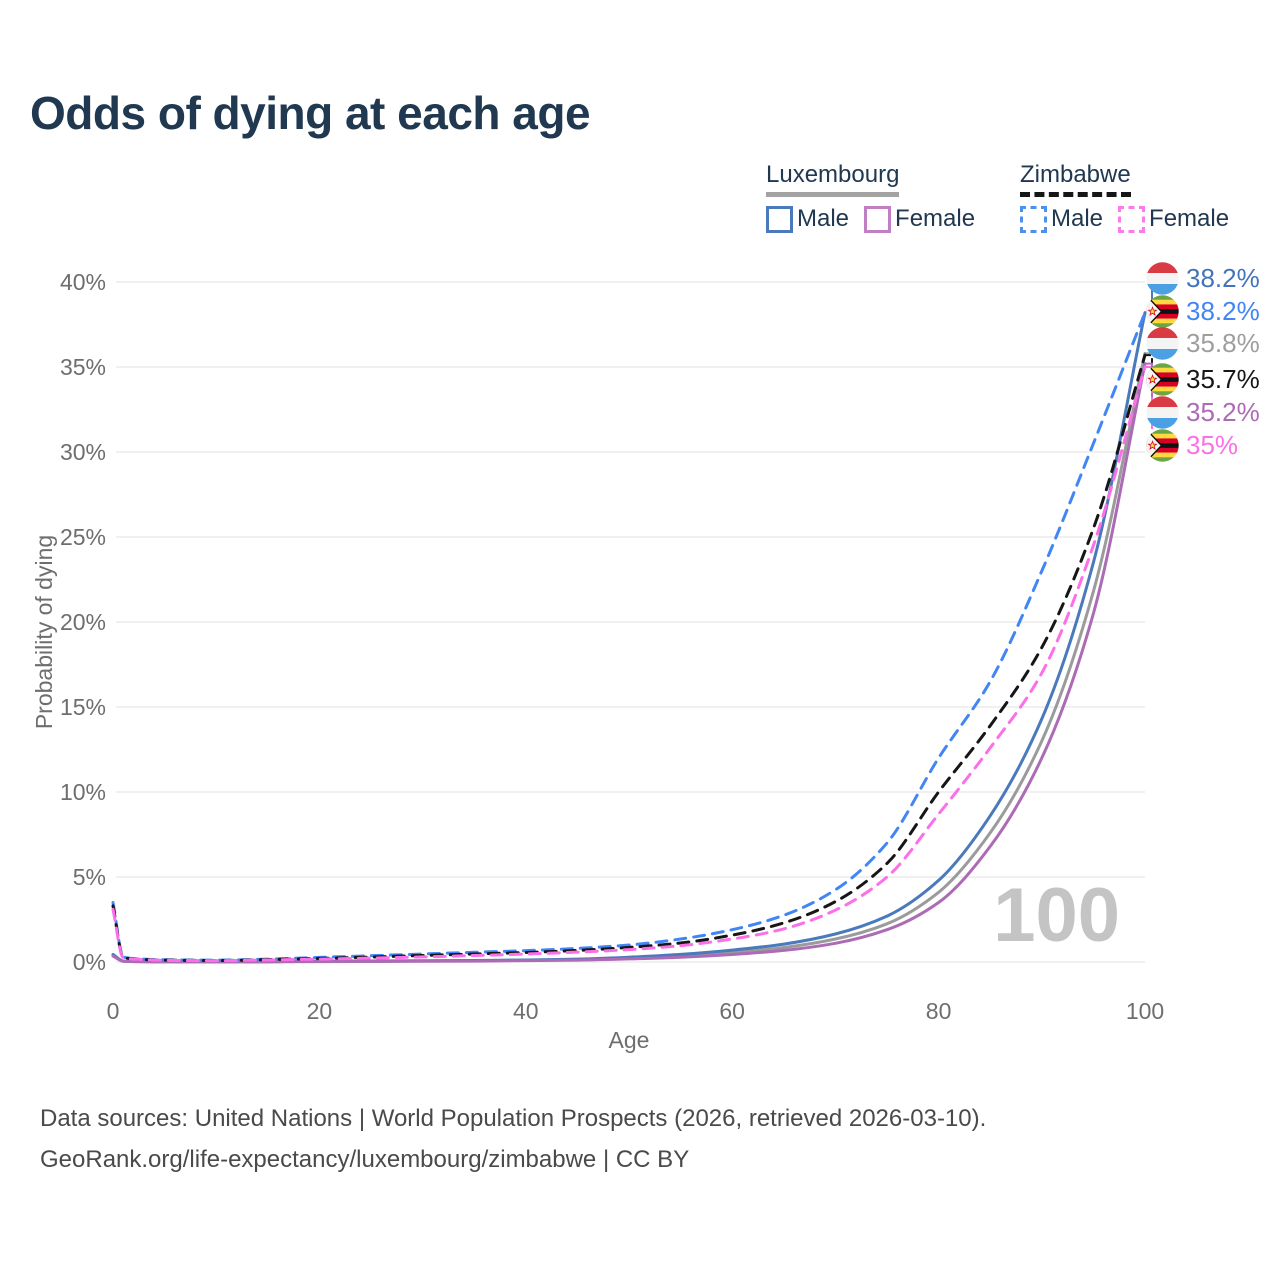 This screenshot has width=1280, height=1280. I want to click on end-label-lux_total: 35.8%, so click(1203, 343).